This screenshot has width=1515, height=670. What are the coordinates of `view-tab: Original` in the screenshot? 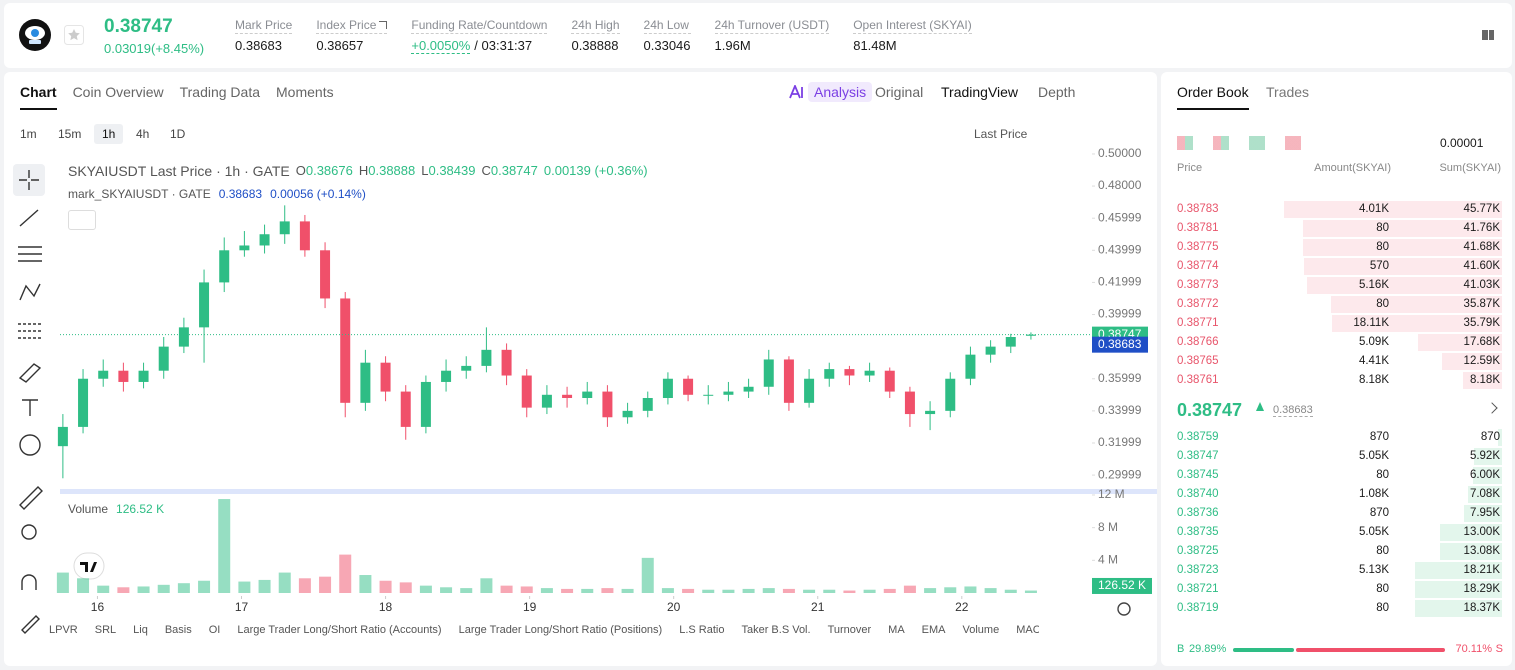 It's located at (899, 92).